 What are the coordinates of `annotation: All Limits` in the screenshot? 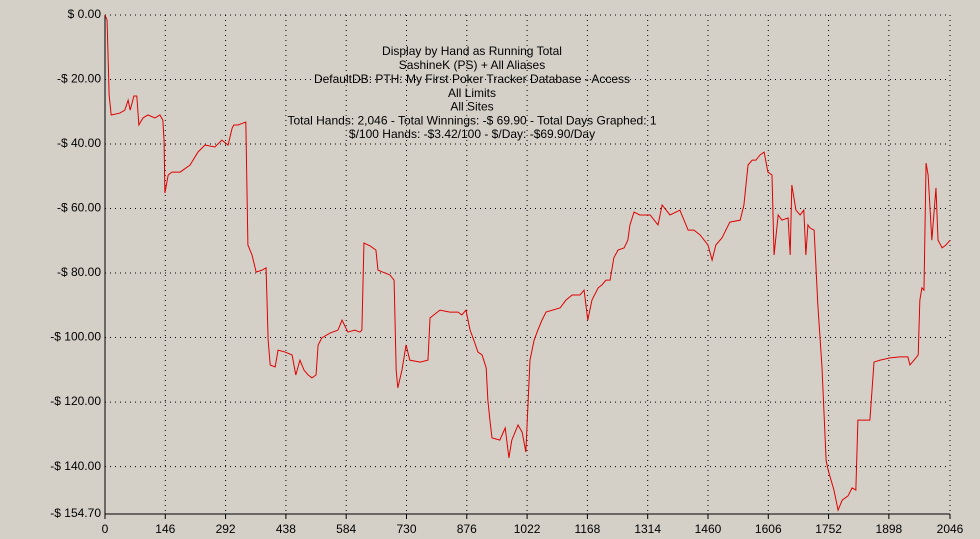 It's located at (472, 93).